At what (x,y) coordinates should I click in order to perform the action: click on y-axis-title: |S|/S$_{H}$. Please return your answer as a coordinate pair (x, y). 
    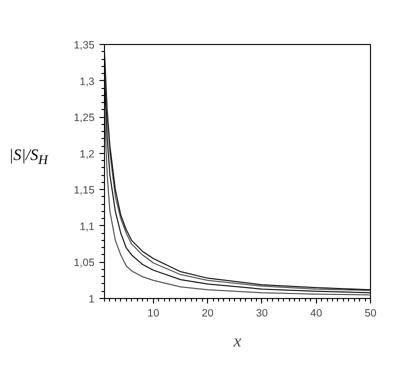
    Looking at the image, I should click on (28, 158).